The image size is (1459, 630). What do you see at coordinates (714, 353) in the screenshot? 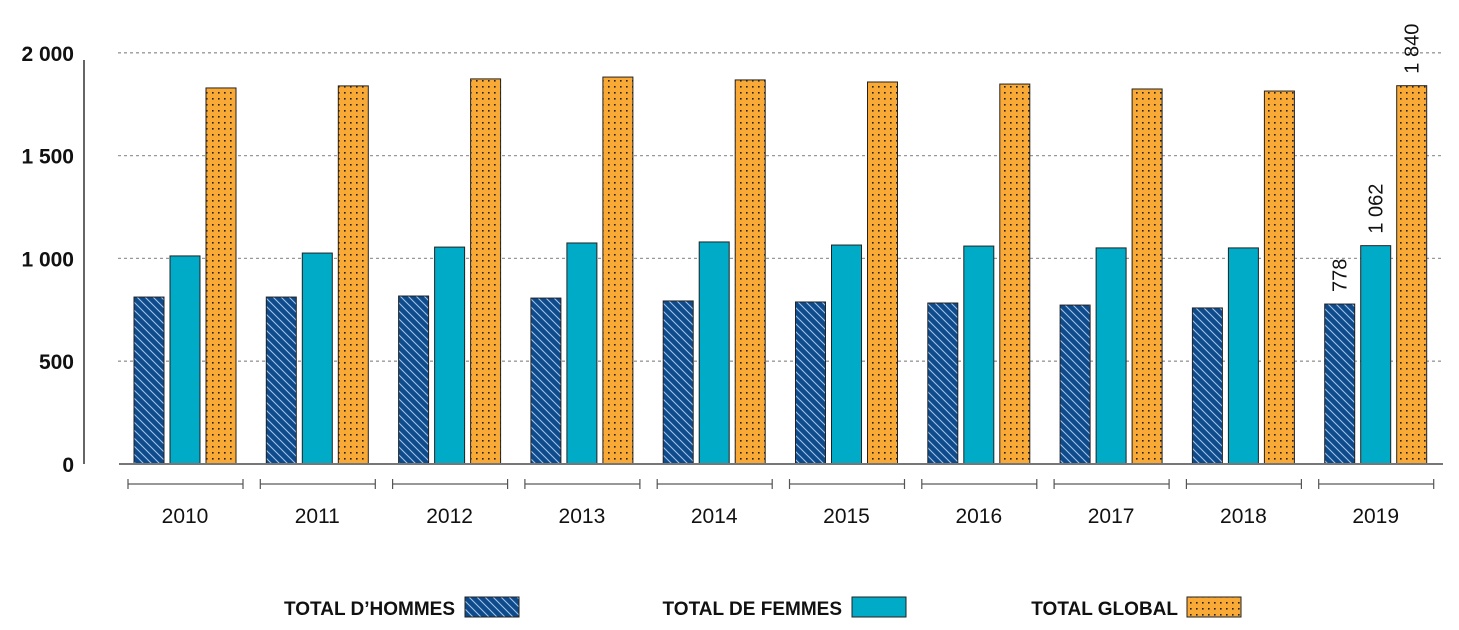
I see `bar-total-de-femmes-2014` at bounding box center [714, 353].